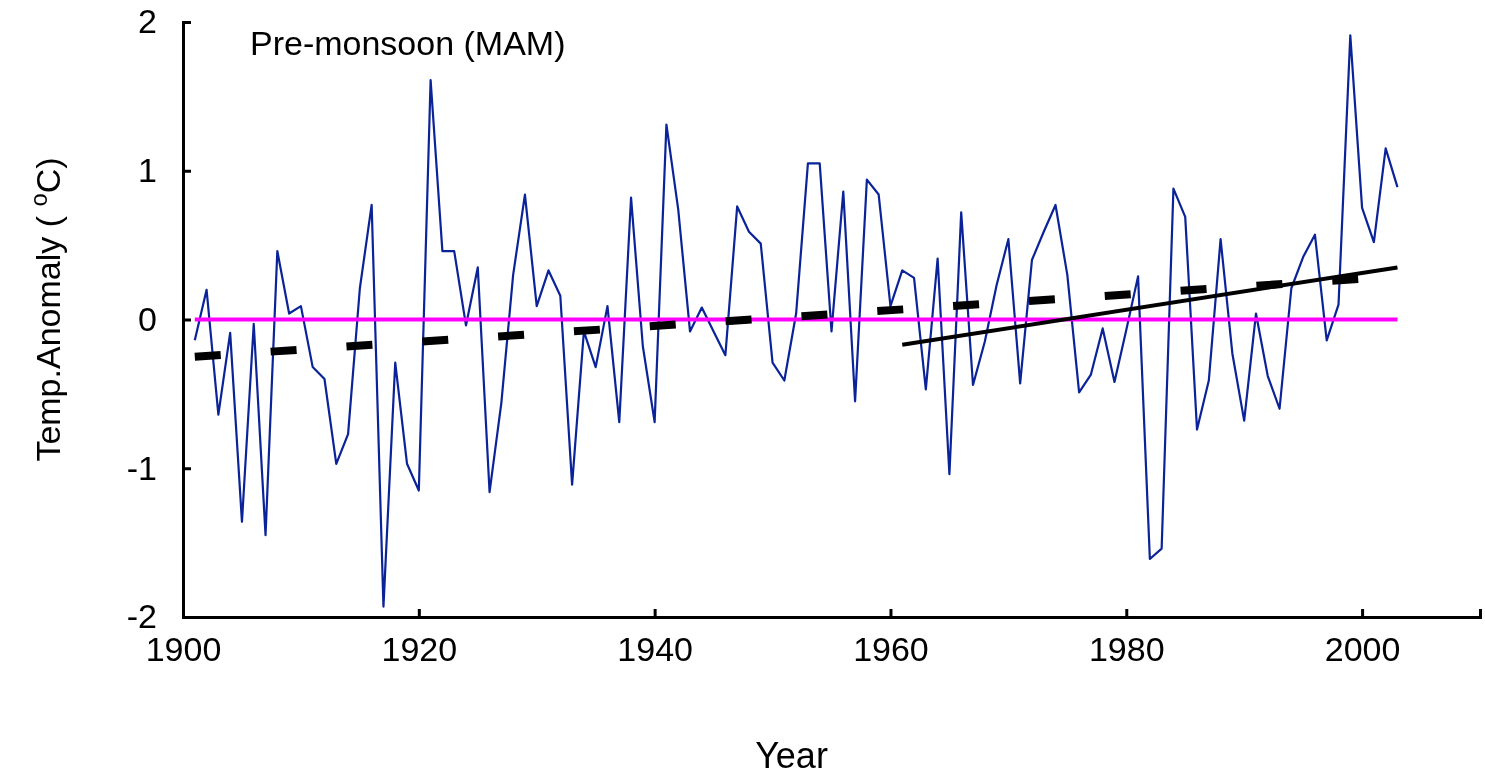 Image resolution: width=1485 pixels, height=780 pixels. What do you see at coordinates (1126, 649) in the screenshot?
I see `x-tick-label: 1980` at bounding box center [1126, 649].